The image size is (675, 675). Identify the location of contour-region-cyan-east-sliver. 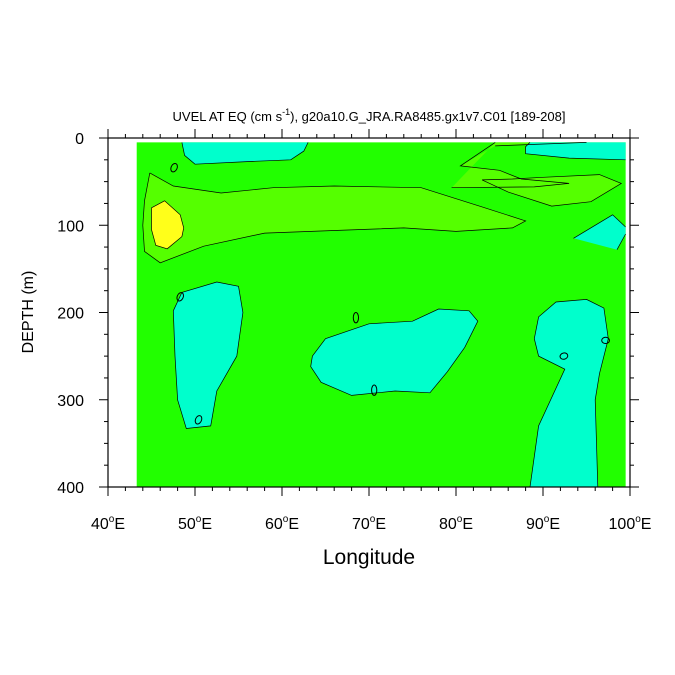
(599, 232).